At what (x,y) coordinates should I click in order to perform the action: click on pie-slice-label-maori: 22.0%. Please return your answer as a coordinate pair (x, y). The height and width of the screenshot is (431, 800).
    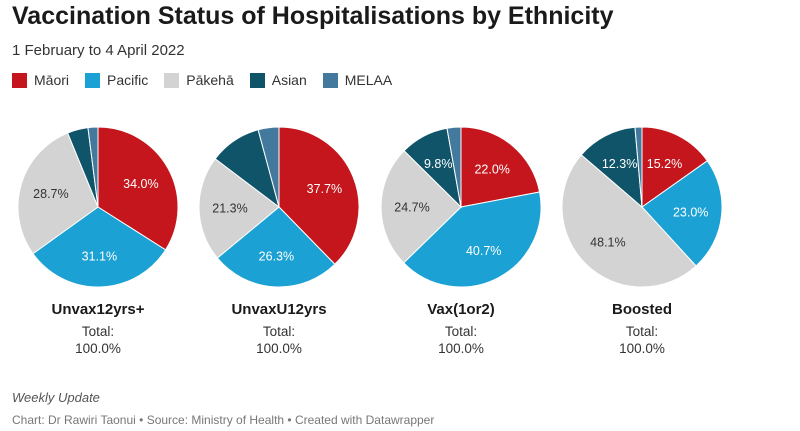
    Looking at the image, I should click on (491, 170).